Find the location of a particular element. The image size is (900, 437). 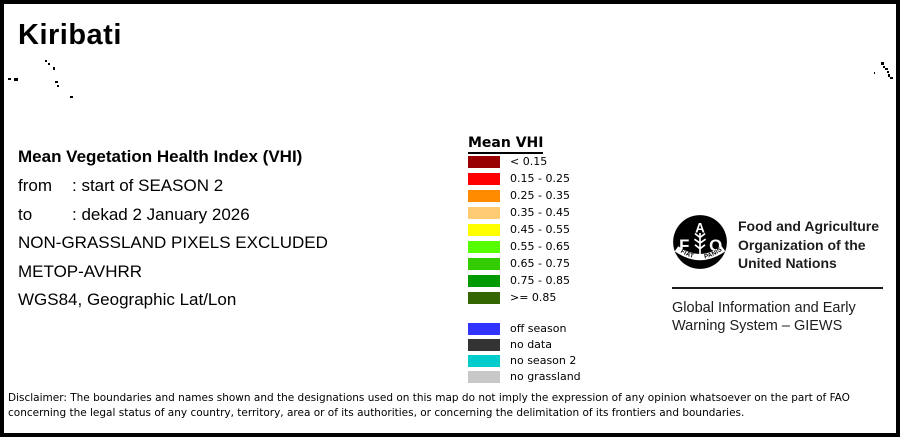

legend-label: 0.25 - 0.35 is located at coordinates (540, 195).